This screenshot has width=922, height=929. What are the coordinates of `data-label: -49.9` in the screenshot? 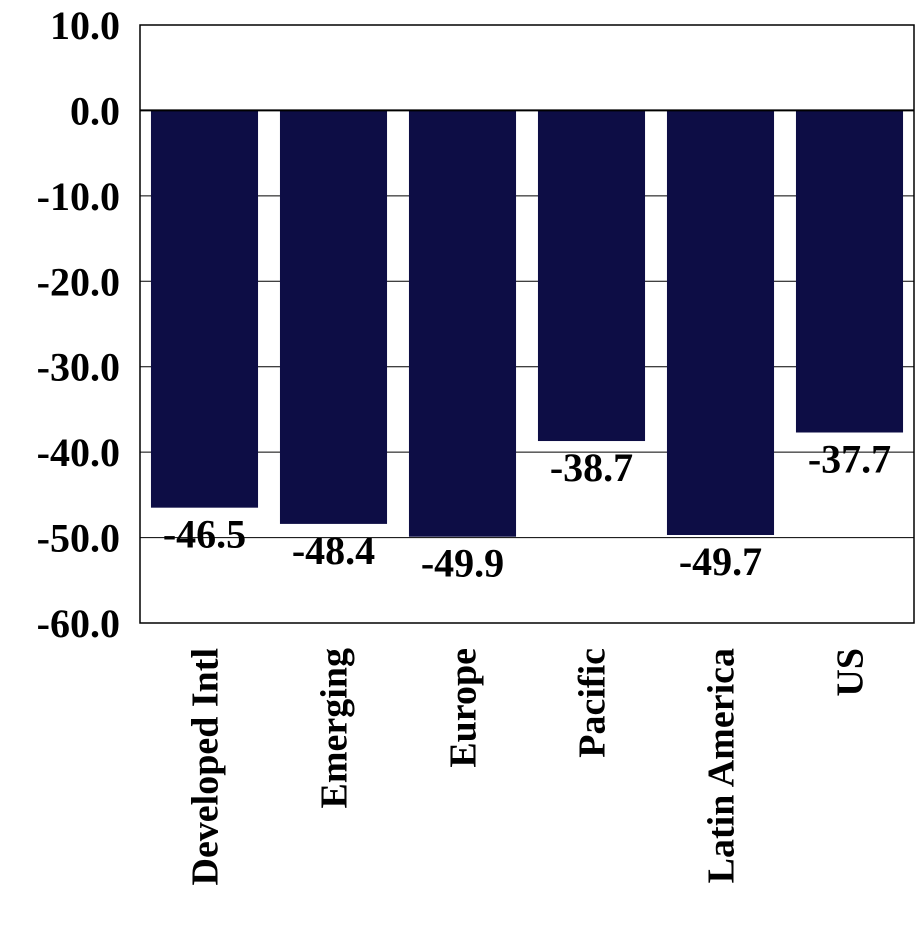 It's located at (462, 563).